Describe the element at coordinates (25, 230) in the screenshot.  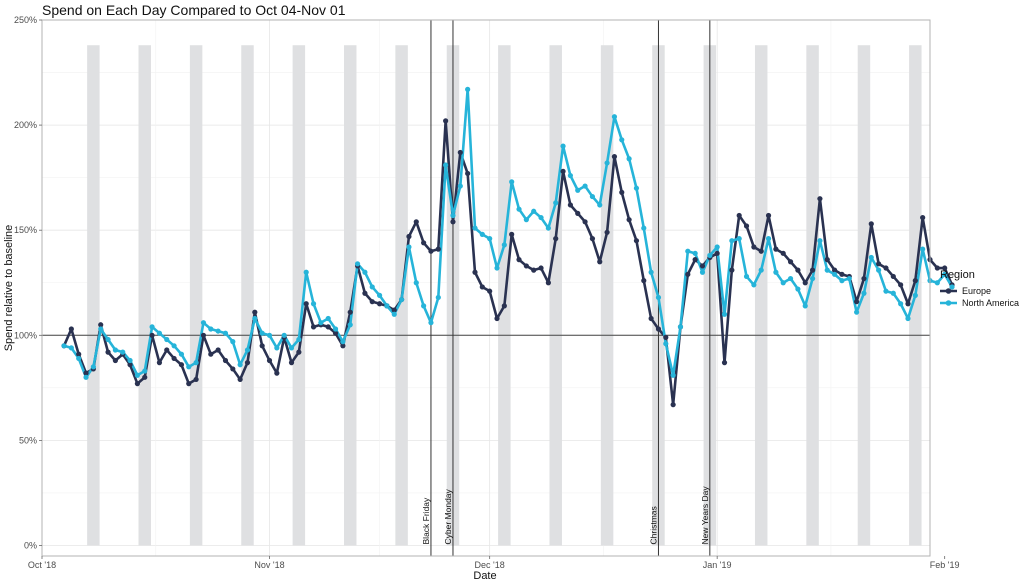
I see `y-tick-label: 150%` at that location.